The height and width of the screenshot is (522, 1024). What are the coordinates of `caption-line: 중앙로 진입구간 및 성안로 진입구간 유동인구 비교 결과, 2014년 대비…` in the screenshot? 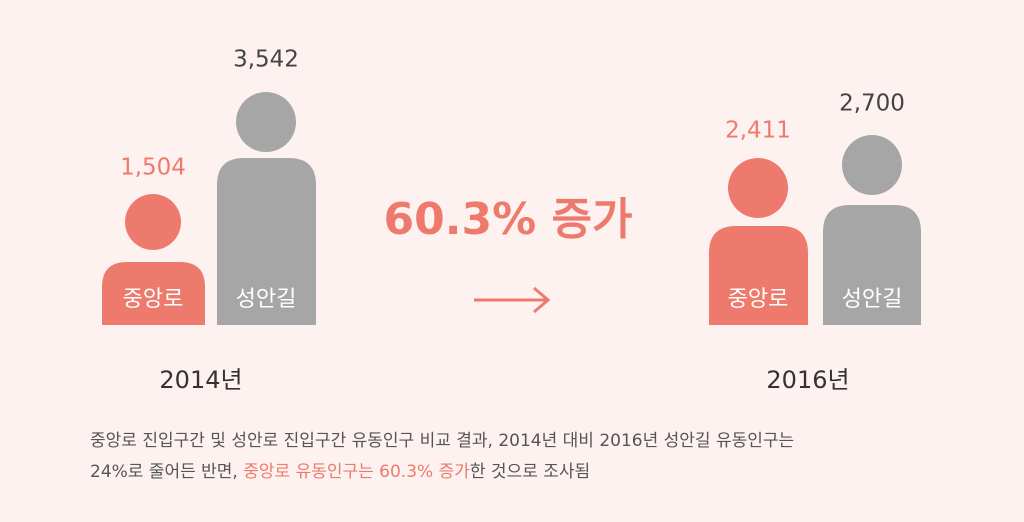 It's located at (442, 441).